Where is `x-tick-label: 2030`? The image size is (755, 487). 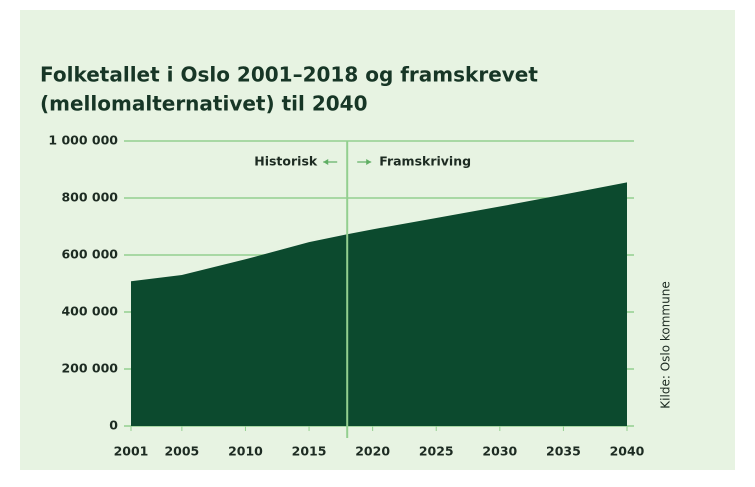
x-tick-label: 2030 is located at coordinates (499, 451).